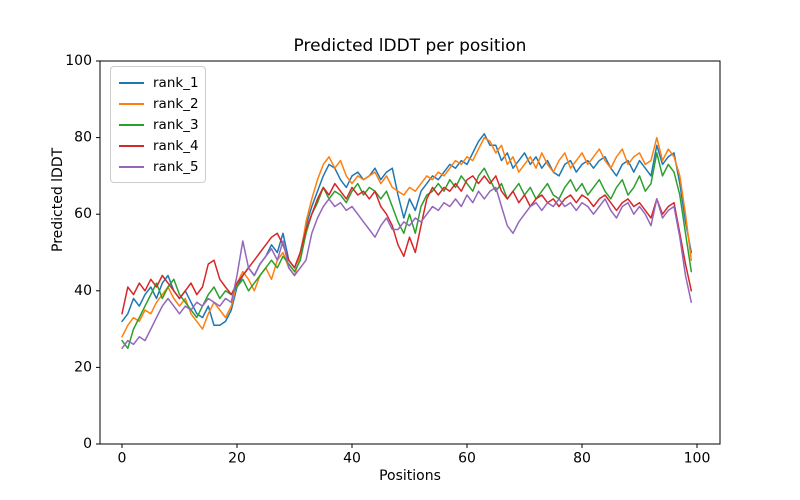 This screenshot has width=800, height=500. Describe the element at coordinates (83, 367) in the screenshot. I see `y-tick-label: 20` at that location.